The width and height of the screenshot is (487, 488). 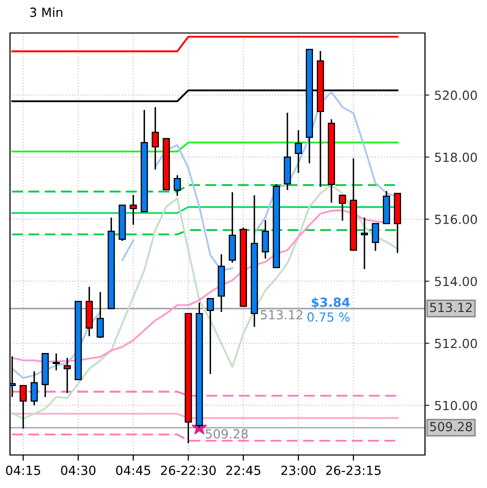 I want to click on x-tick-label: 04:30, so click(x=78, y=471).